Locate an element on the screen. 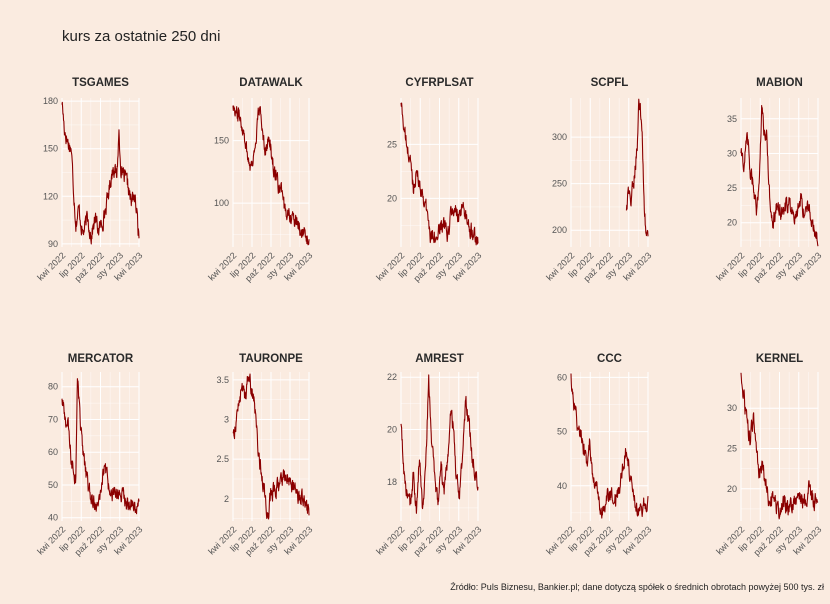 The image size is (830, 604). facet-title: TSGAMES is located at coordinates (100, 83).